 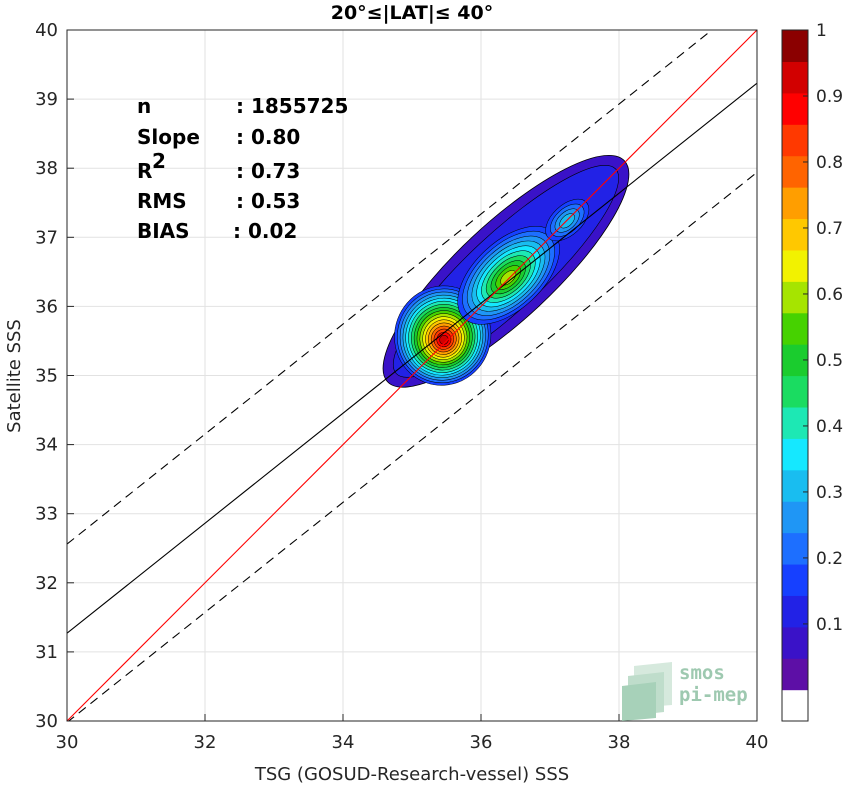 I want to click on y-axis-ticks: 30 31 32 33 34 35 36 37 38 39 40, so click(x=54, y=376).